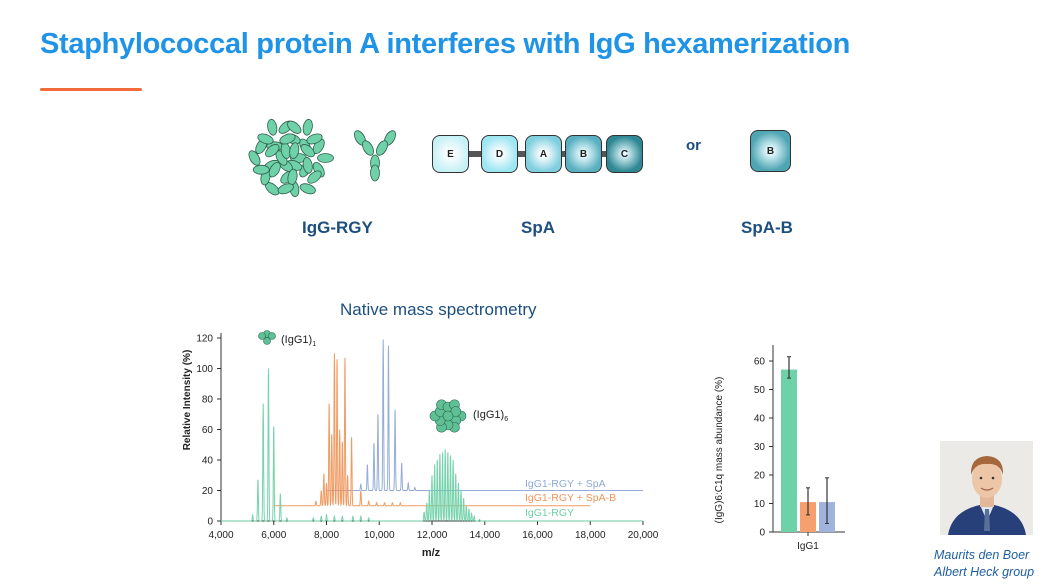 This screenshot has width=1056, height=588. What do you see at coordinates (986, 488) in the screenshot?
I see `presenter-photo` at bounding box center [986, 488].